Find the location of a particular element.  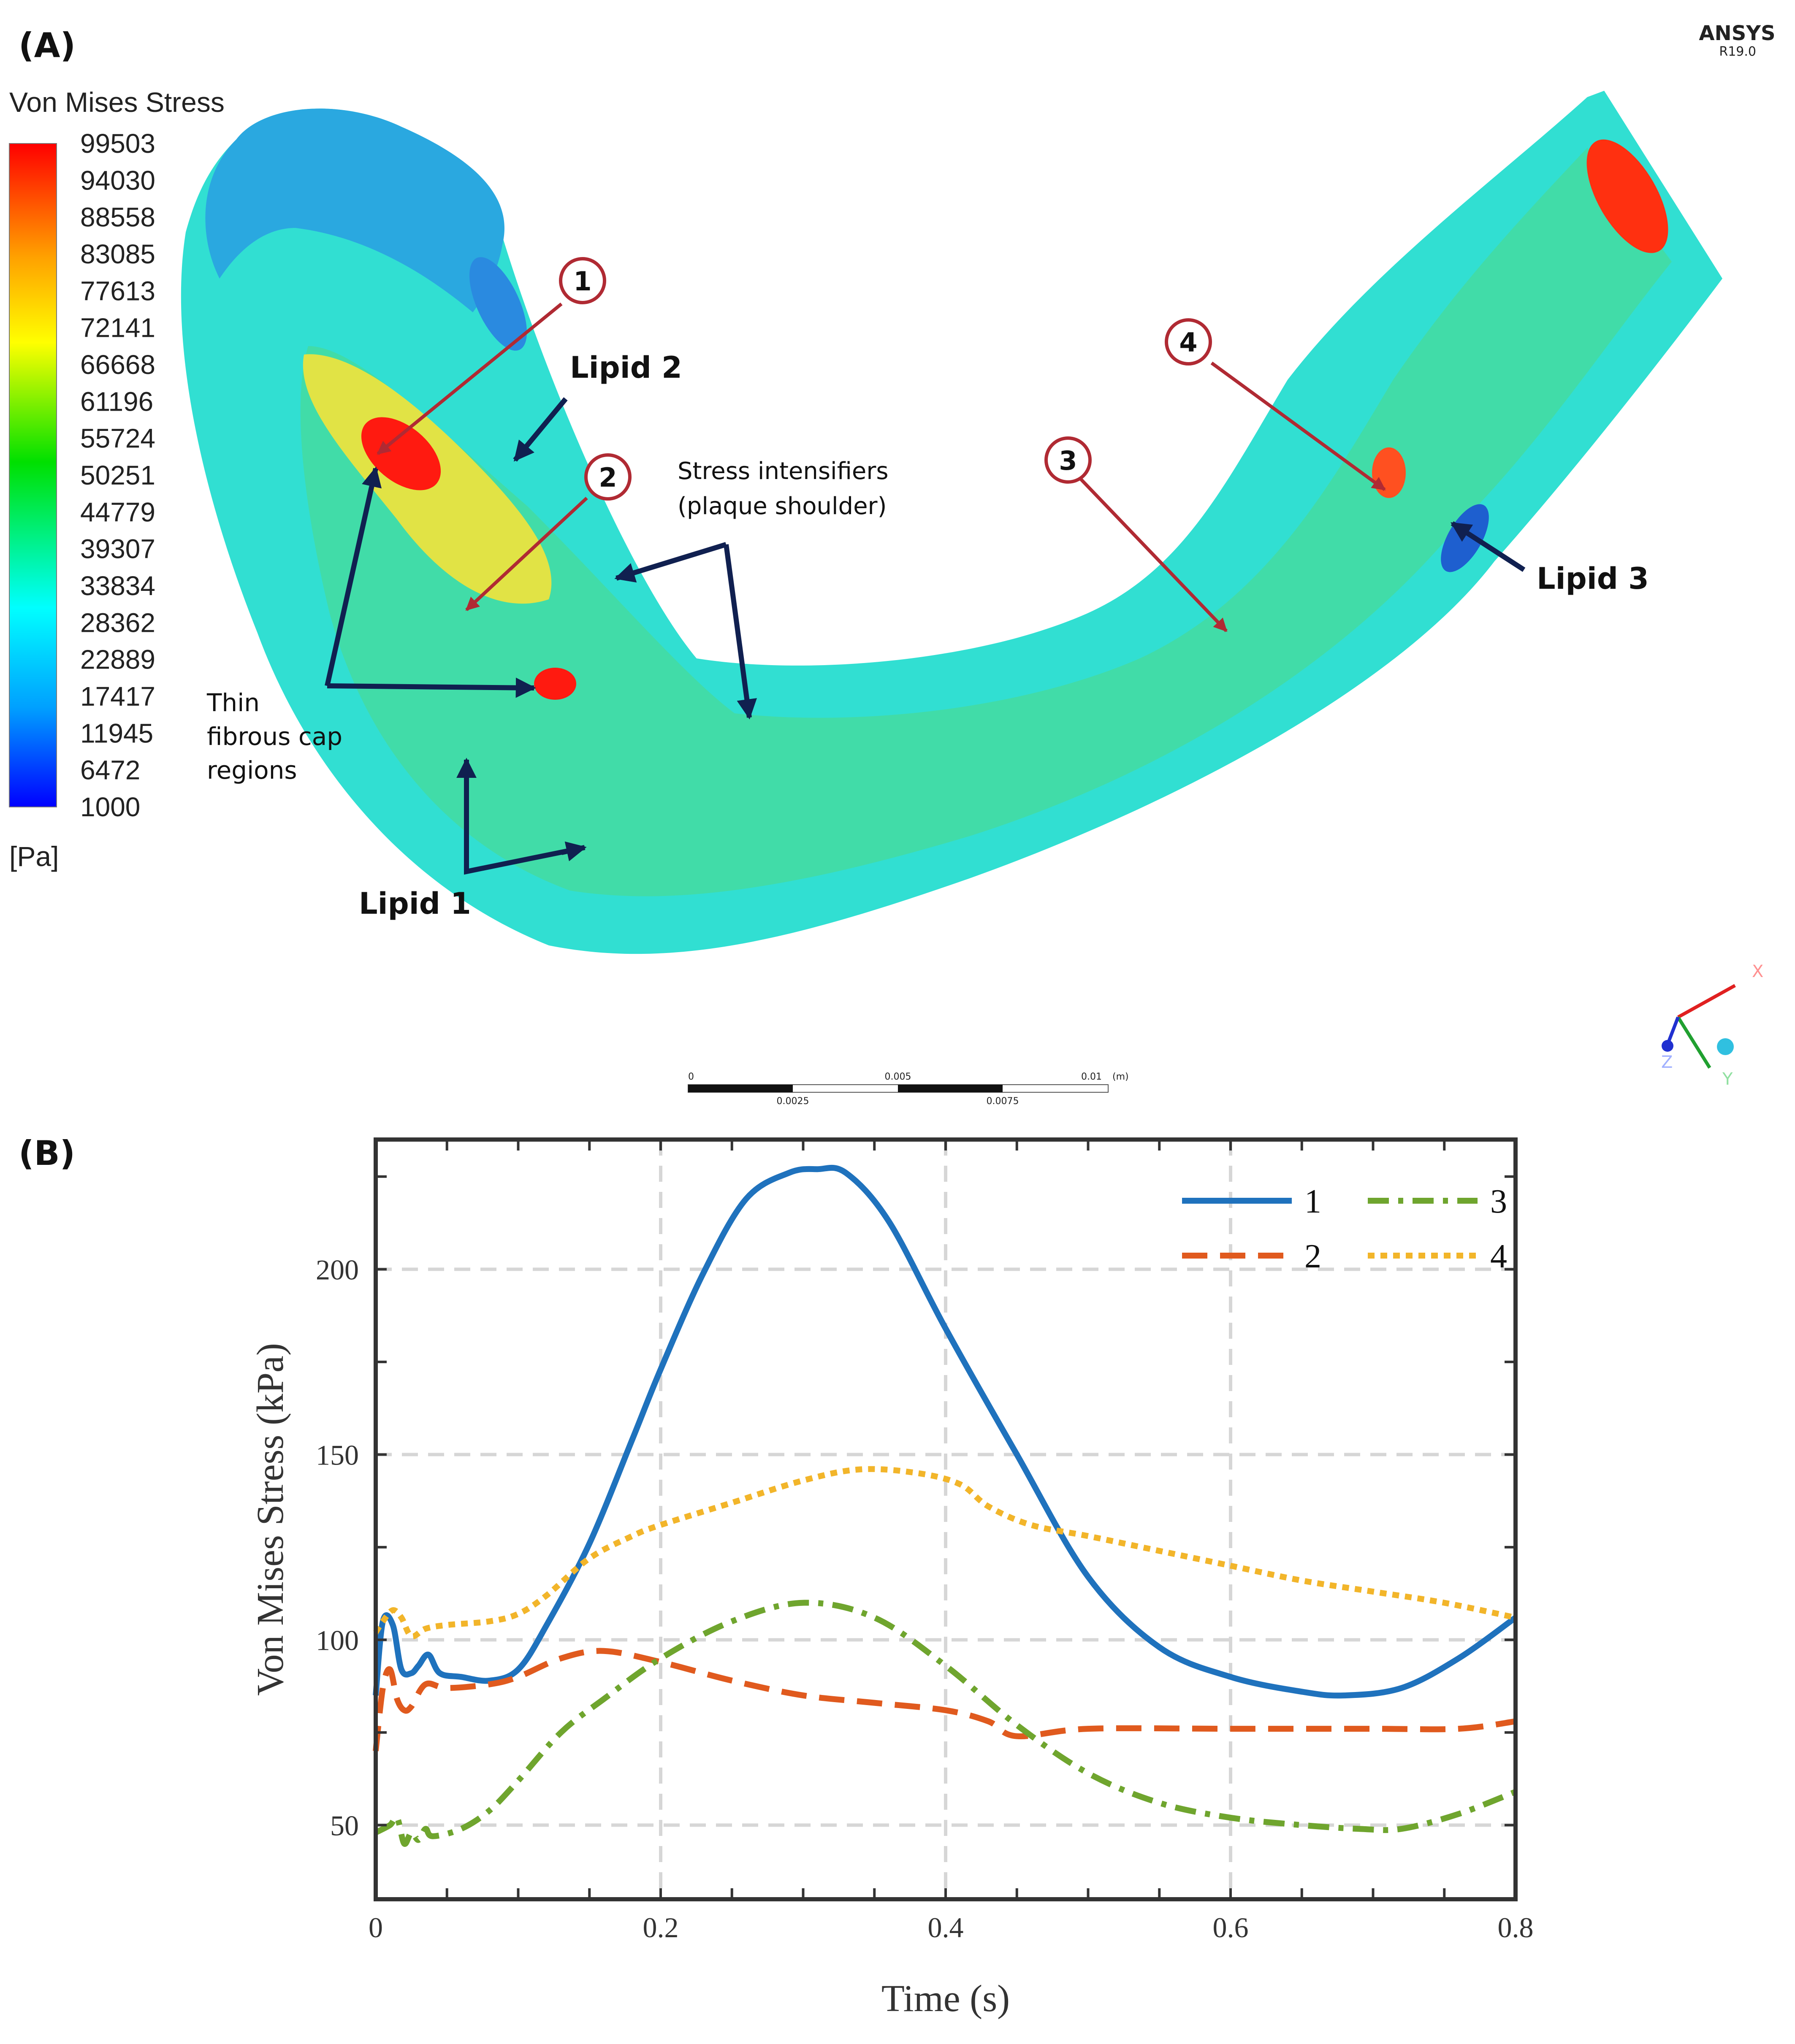

panel-a-label: (A) is located at coordinates (47, 45).